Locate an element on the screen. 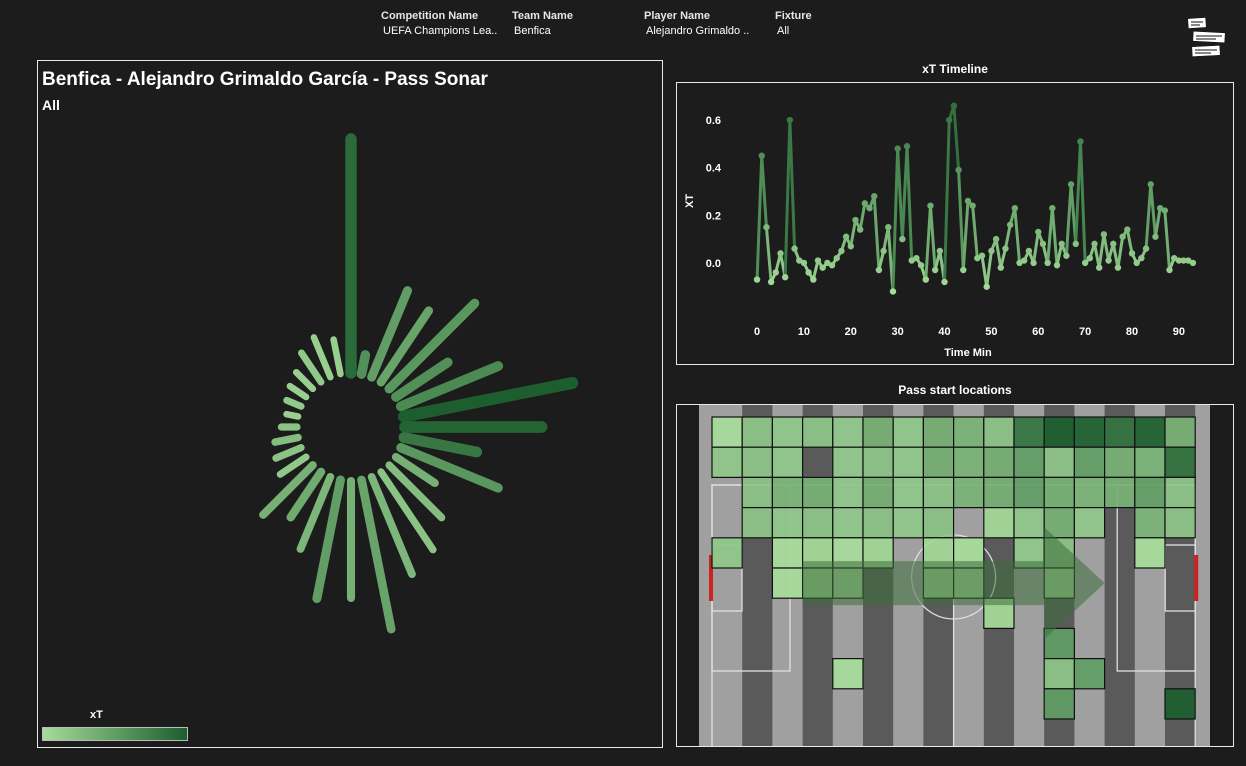 The height and width of the screenshot is (766, 1246). left-goal is located at coordinates (711, 578).